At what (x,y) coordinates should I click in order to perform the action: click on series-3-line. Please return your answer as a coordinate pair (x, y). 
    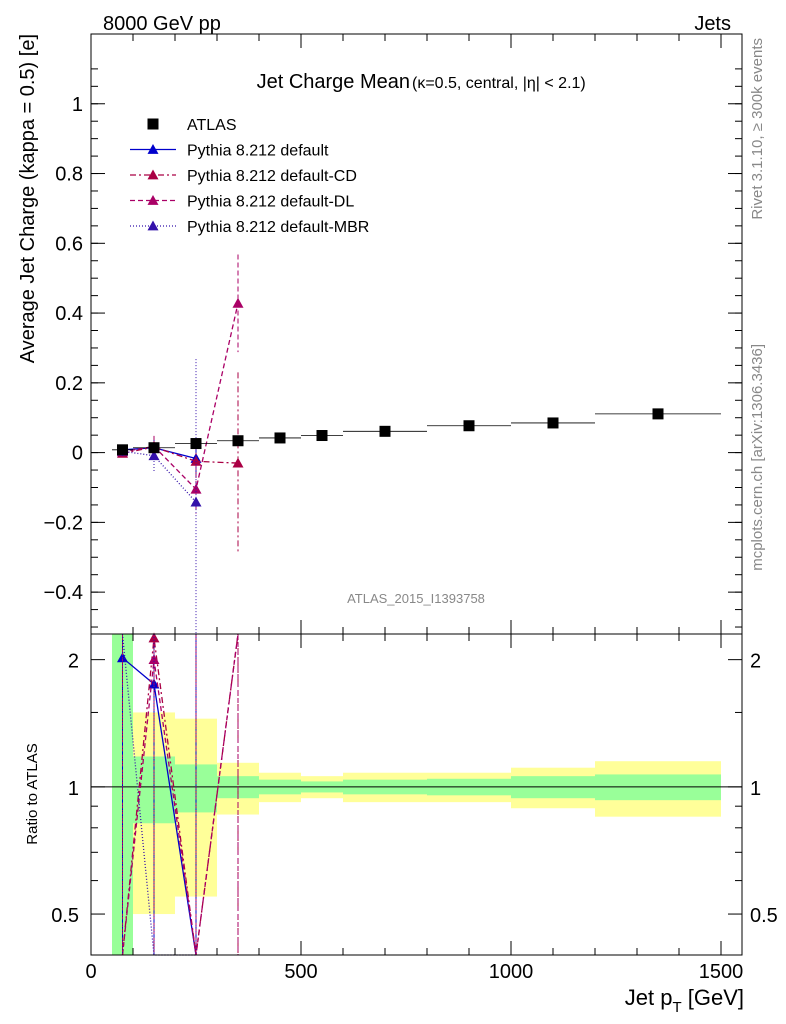
    Looking at the image, I should click on (180, 397).